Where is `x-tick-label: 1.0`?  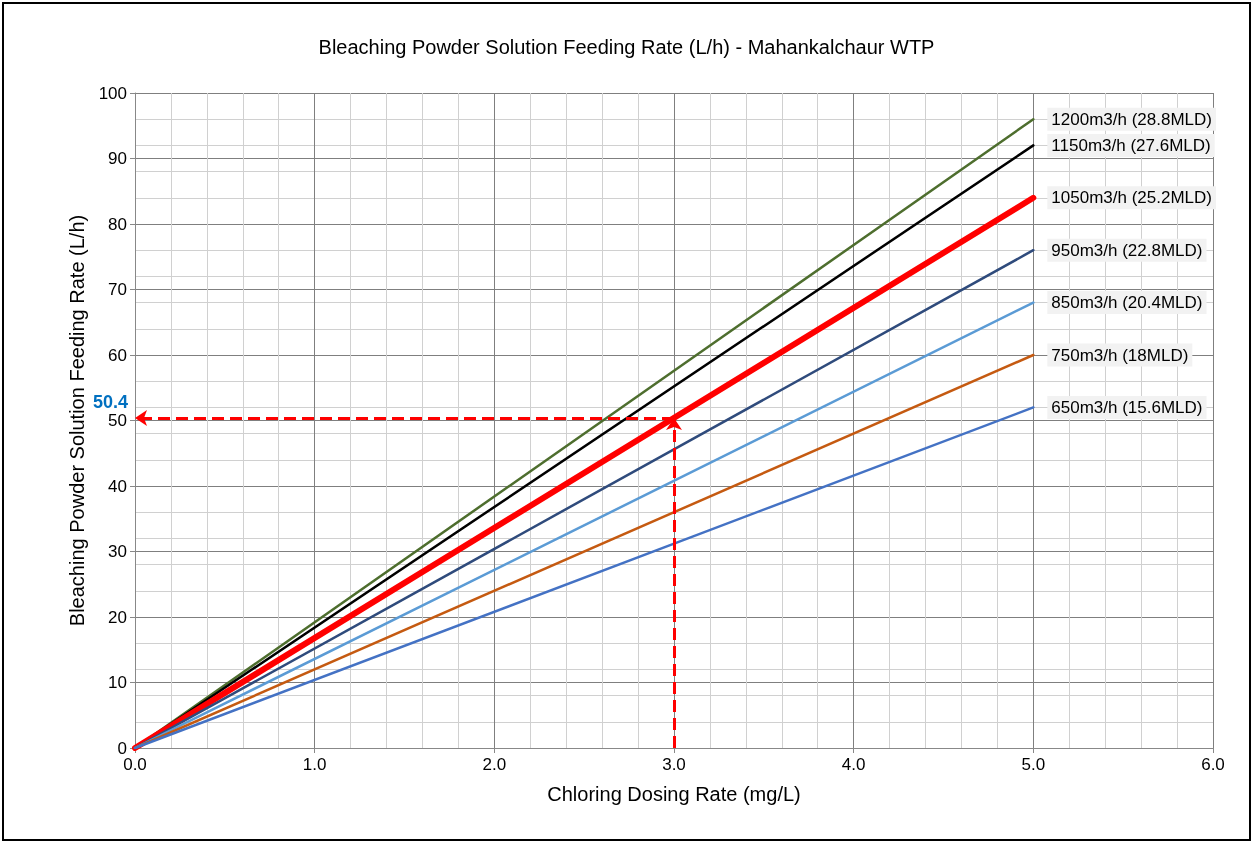 x-tick-label: 1.0 is located at coordinates (314, 764).